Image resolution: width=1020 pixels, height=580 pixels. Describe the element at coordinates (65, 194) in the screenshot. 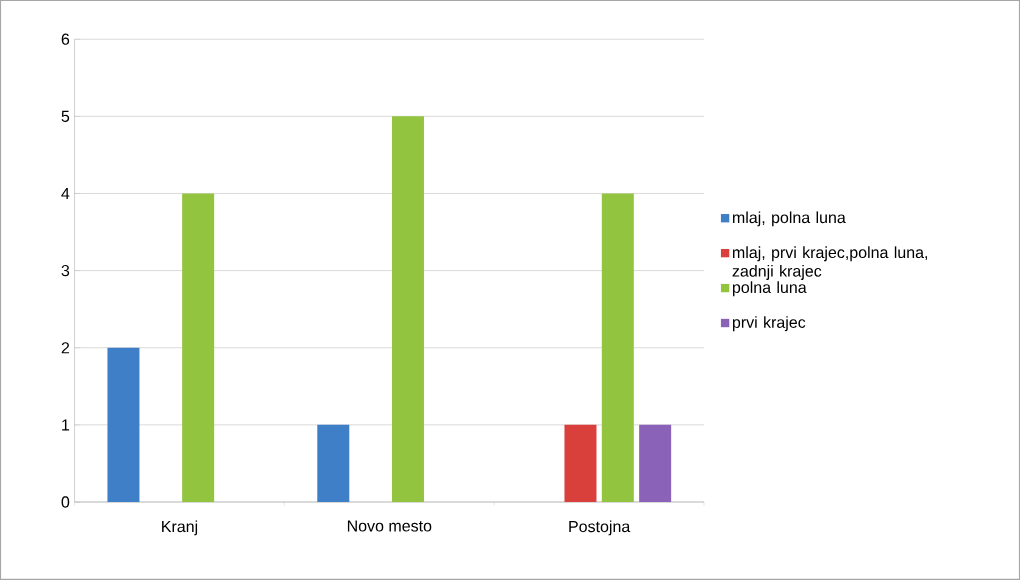

I see `y-tick-label: 4` at that location.